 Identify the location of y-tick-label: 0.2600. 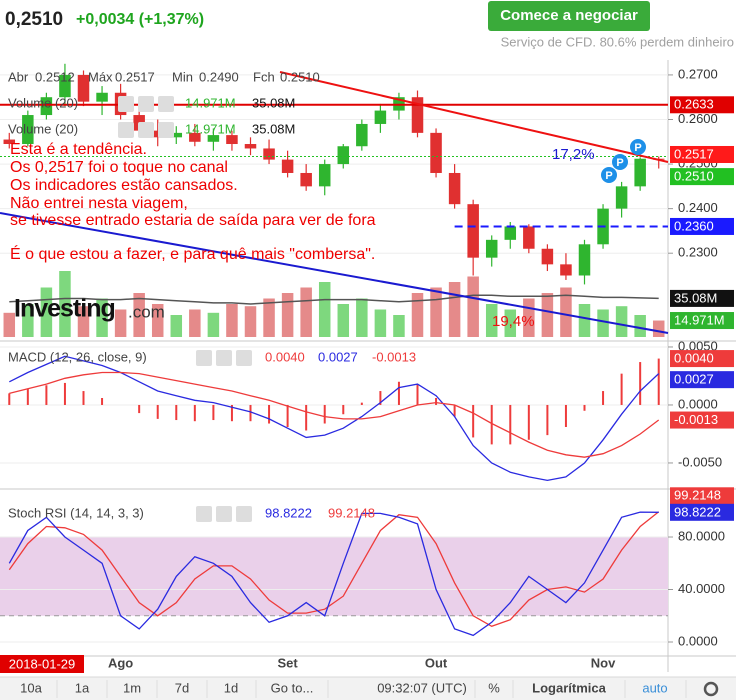
(698, 118).